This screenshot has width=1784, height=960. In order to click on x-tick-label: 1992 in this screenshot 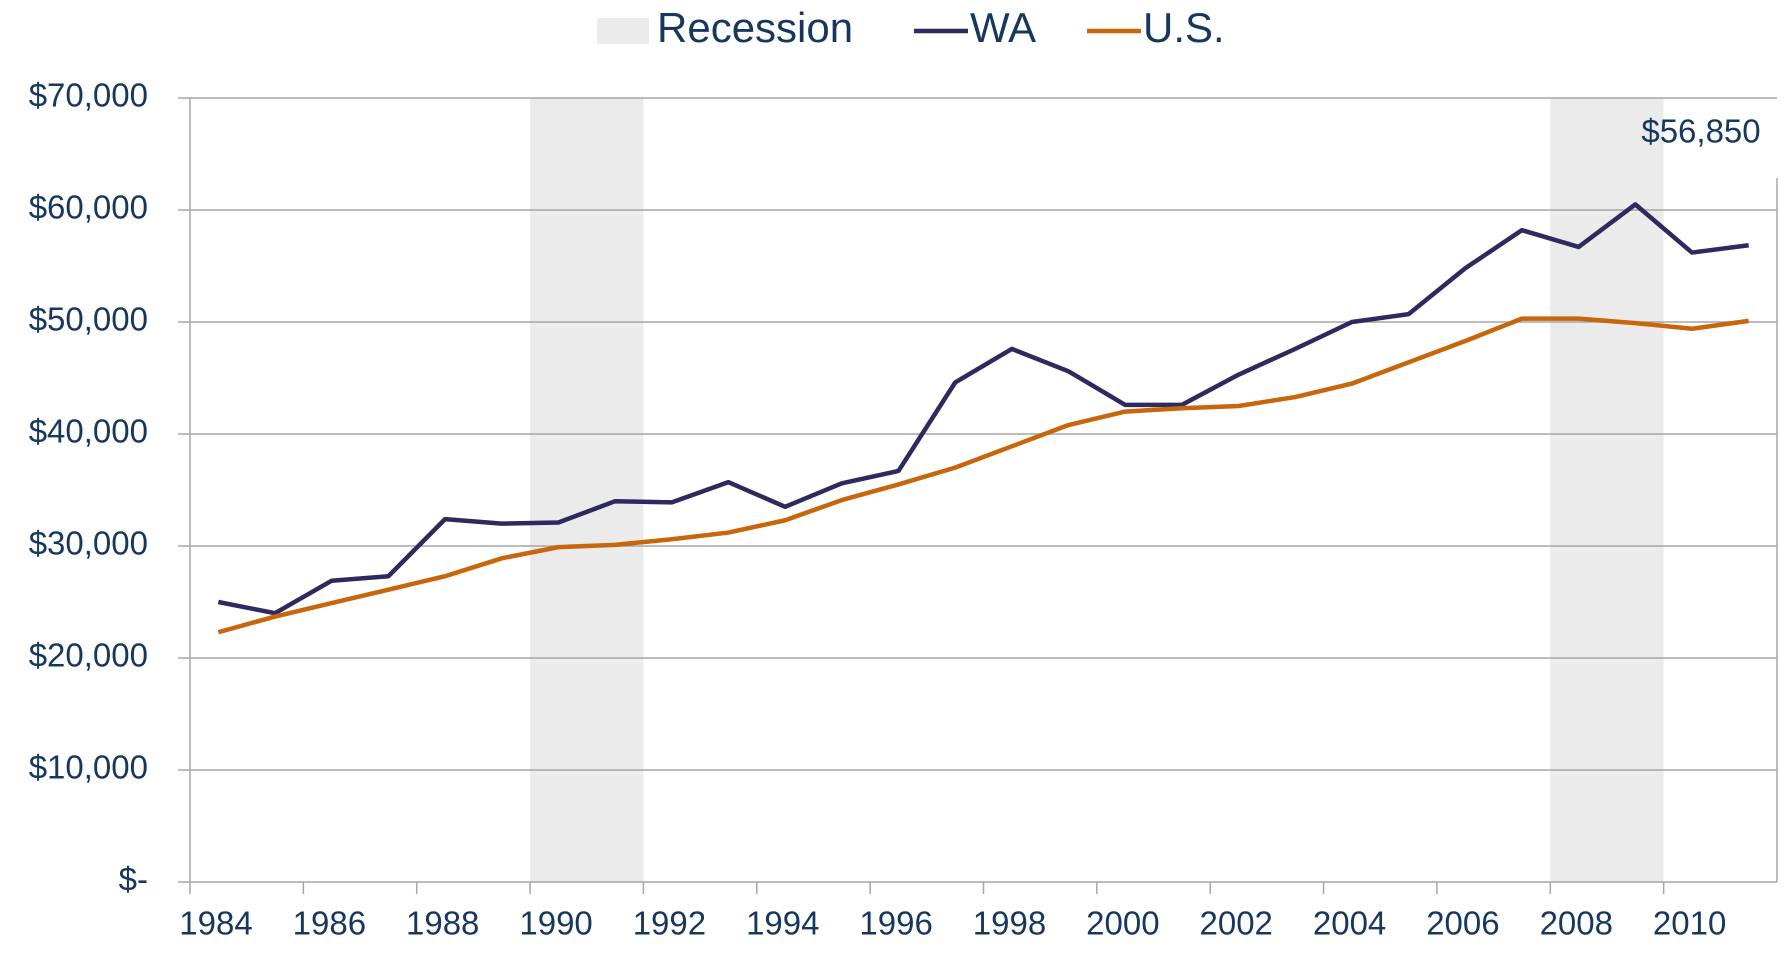, I will do `click(669, 923)`.